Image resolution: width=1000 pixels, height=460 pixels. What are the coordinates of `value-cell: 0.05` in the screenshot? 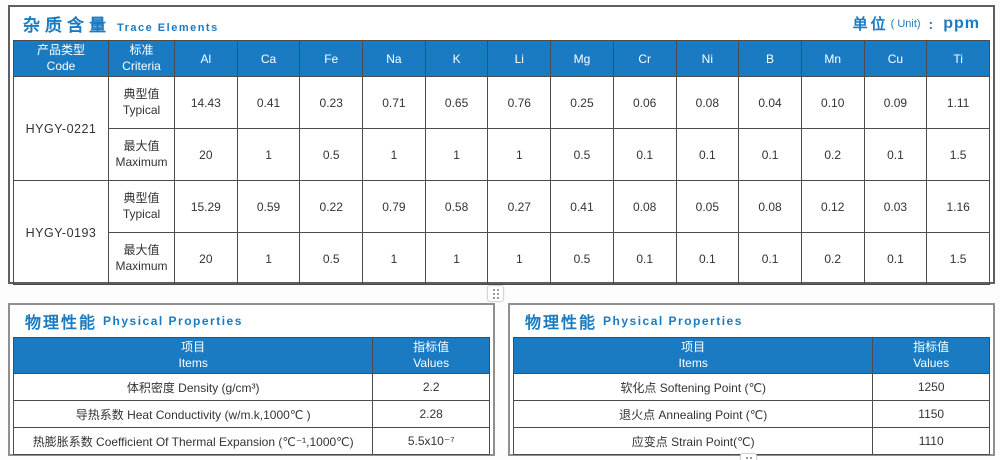 It's located at (707, 206).